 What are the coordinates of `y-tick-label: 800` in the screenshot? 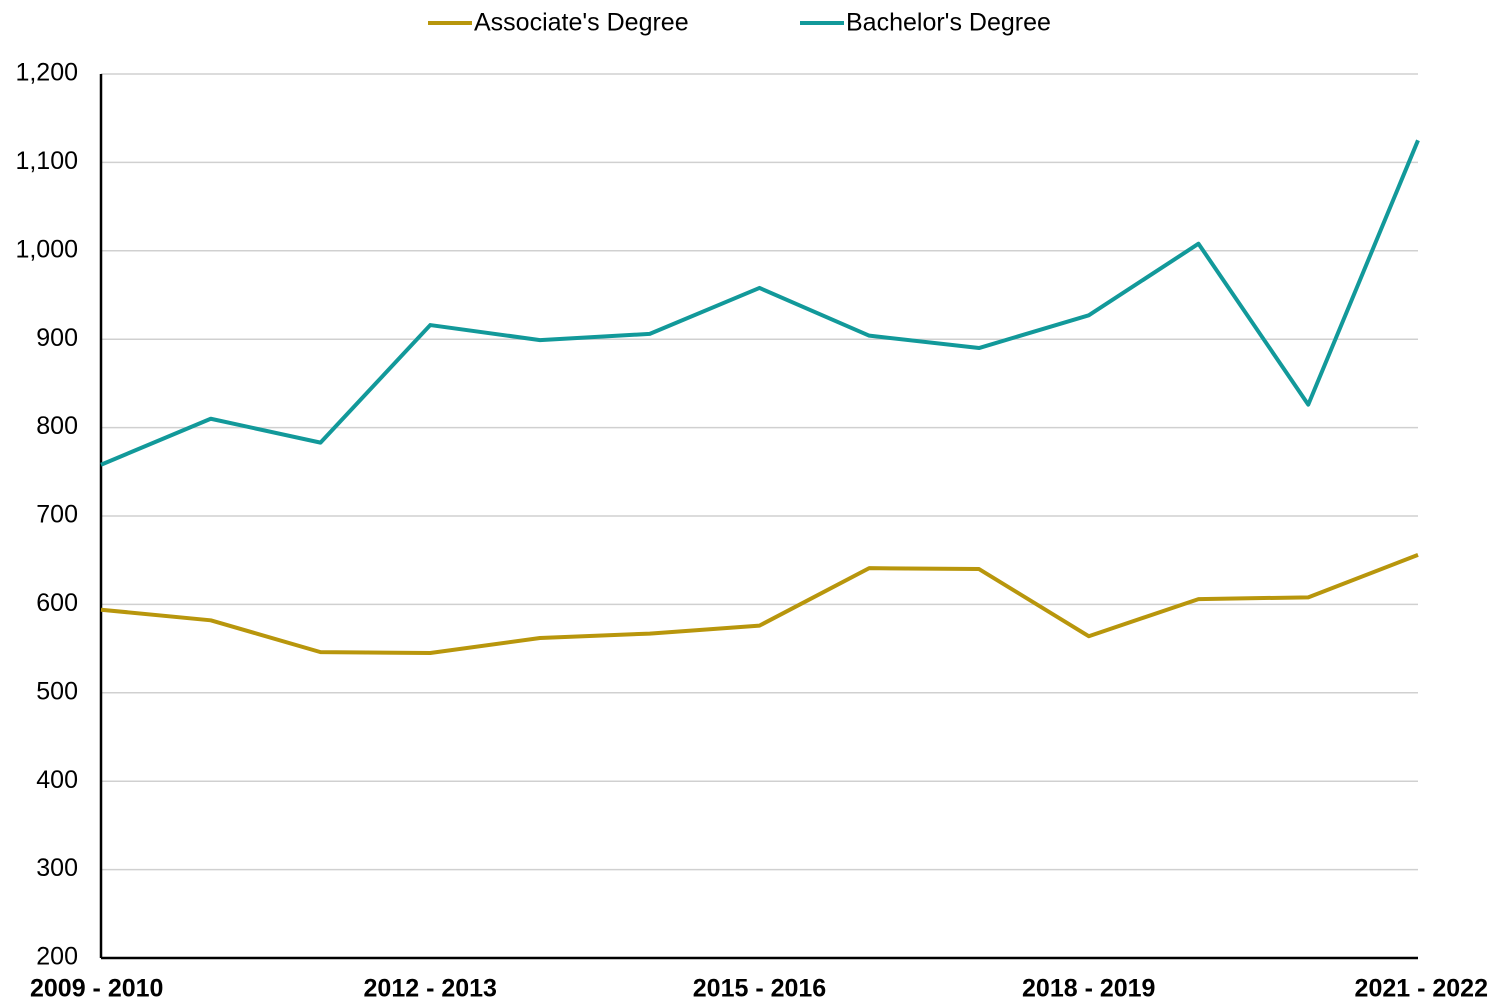 It's located at (57, 426).